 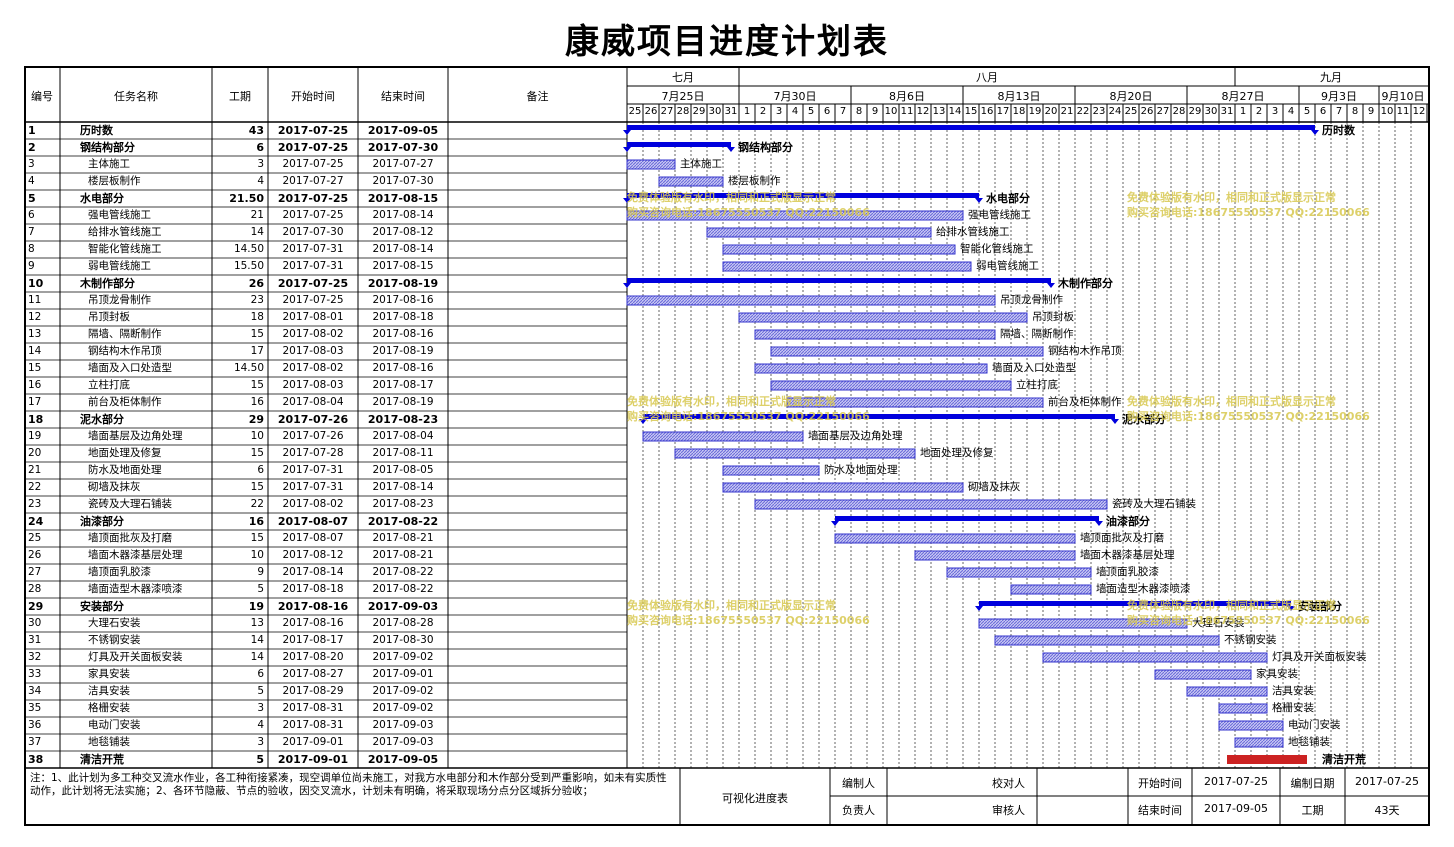 What do you see at coordinates (35, 674) in the screenshot?
I see `task-id: 33` at bounding box center [35, 674].